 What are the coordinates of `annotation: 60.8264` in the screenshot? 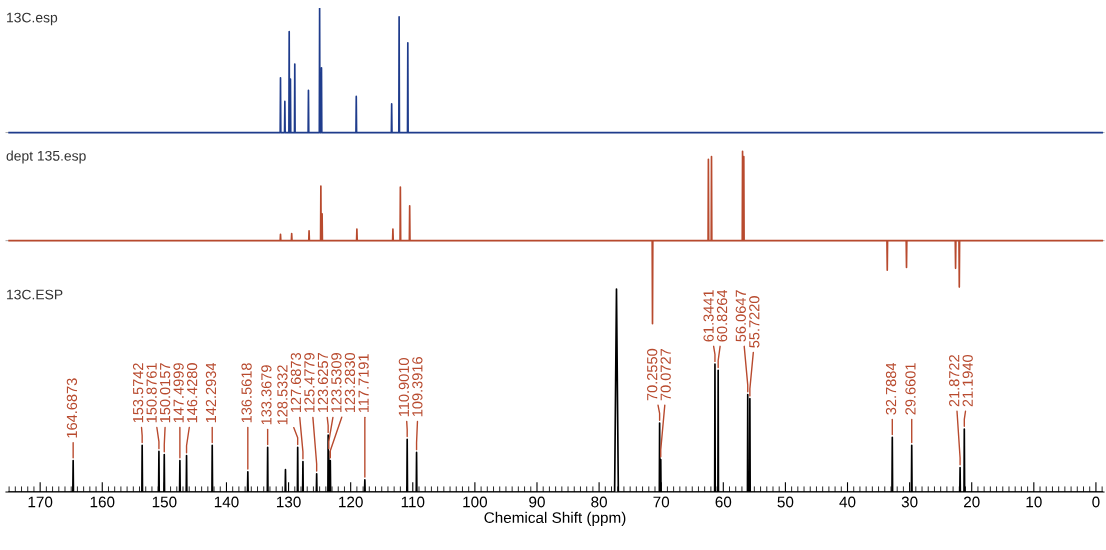 It's located at (722, 315).